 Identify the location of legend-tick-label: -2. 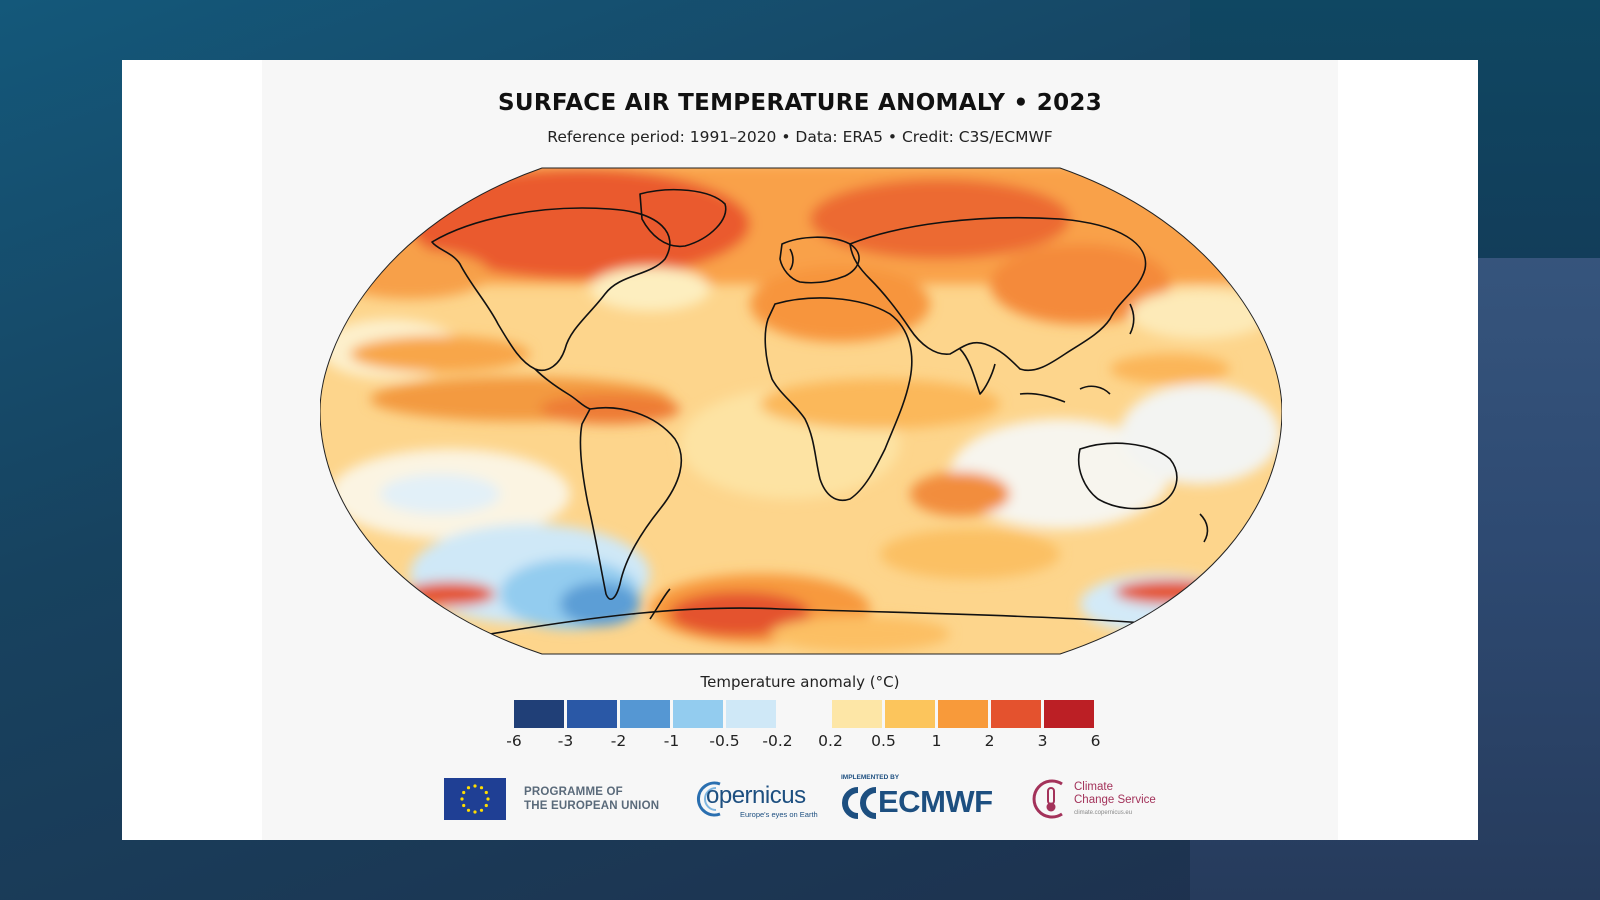
(618, 741).